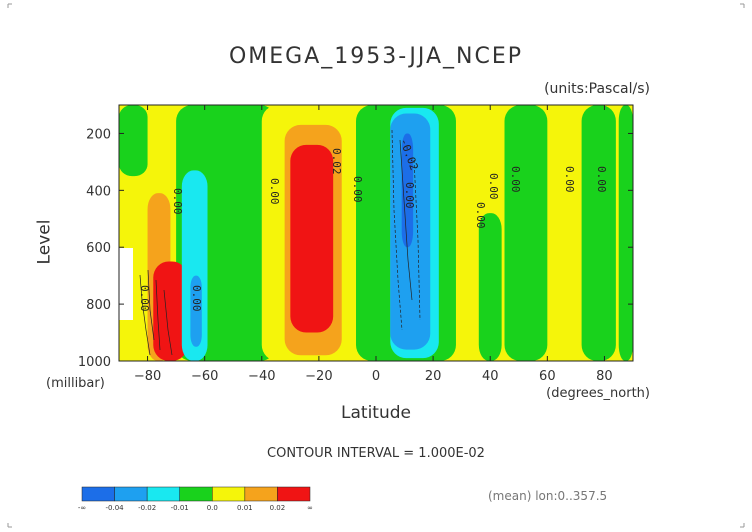  I want to click on x-axis-unit: (degrees_north), so click(598, 393).